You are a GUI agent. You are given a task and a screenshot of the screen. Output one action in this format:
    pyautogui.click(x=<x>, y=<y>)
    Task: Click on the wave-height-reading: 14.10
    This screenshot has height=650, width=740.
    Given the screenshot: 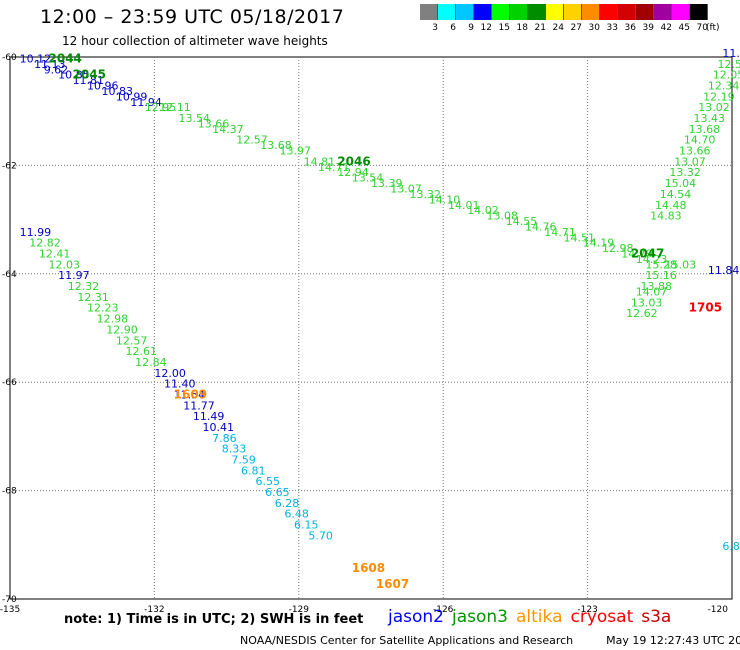 What is the action you would take?
    pyautogui.click(x=445, y=199)
    